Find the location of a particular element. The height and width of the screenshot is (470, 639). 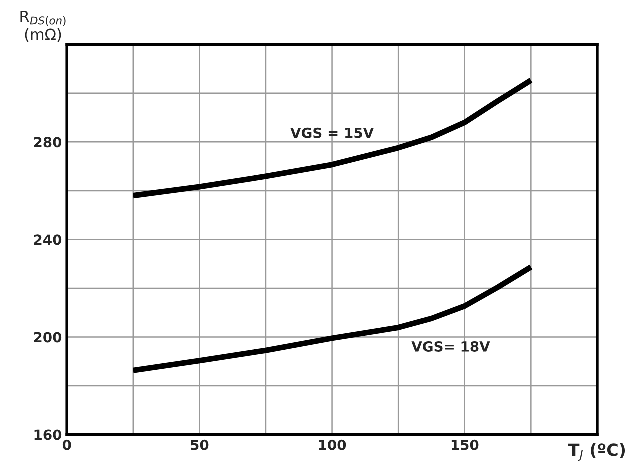

x-tick-label: 150 is located at coordinates (465, 445).